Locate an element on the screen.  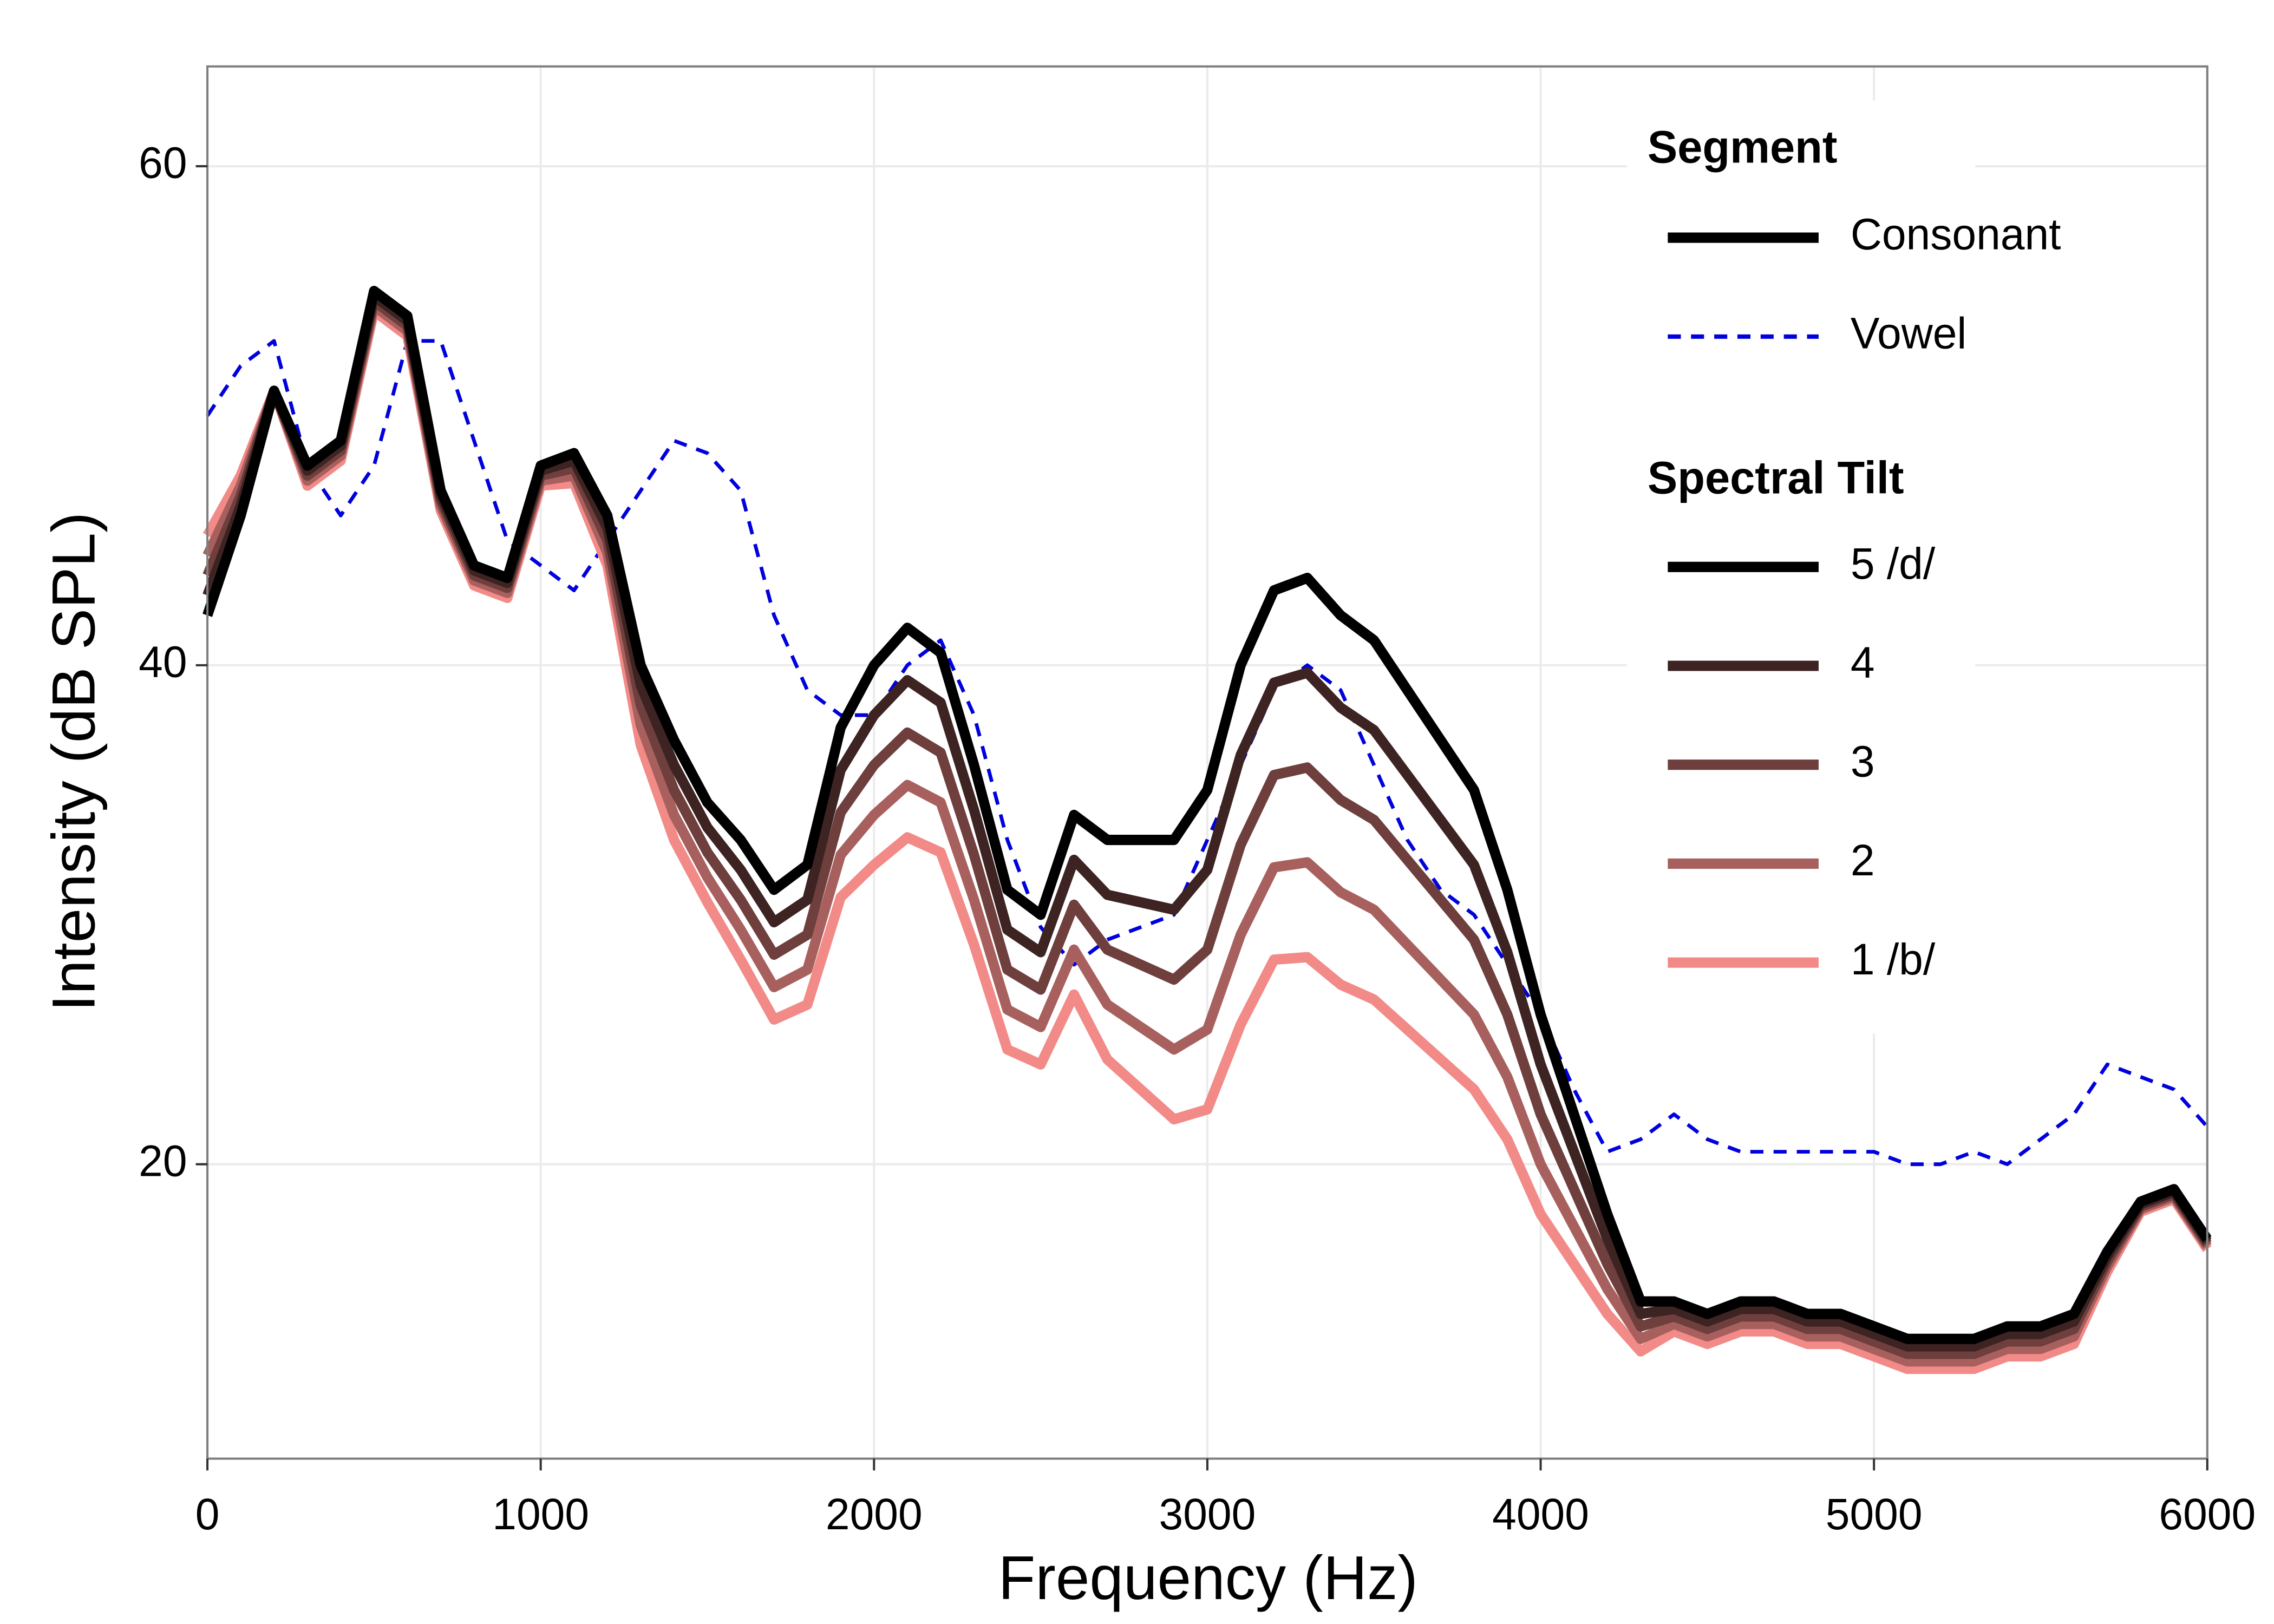
legend-title: Segment is located at coordinates (1743, 147).